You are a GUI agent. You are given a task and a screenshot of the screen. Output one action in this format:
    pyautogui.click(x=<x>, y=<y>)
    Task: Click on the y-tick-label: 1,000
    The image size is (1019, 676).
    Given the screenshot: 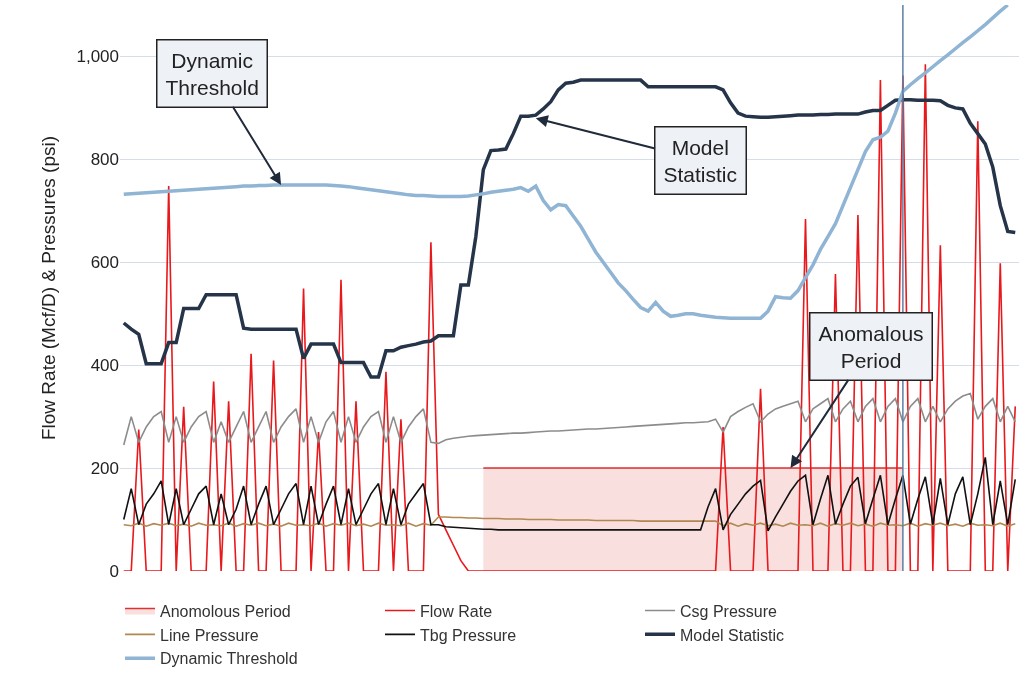 What is the action you would take?
    pyautogui.click(x=97, y=57)
    